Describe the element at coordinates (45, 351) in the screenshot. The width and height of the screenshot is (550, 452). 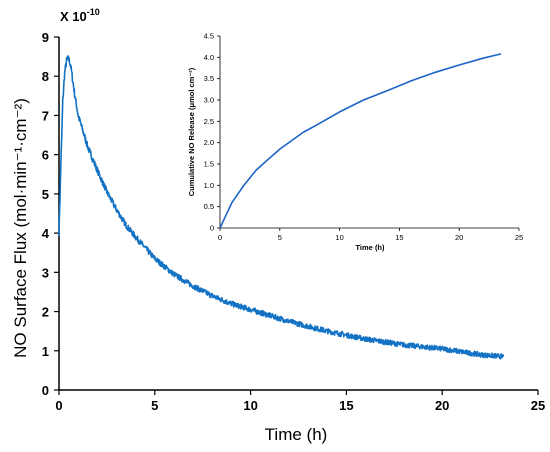
I see `main-y-tick-label: 1` at that location.